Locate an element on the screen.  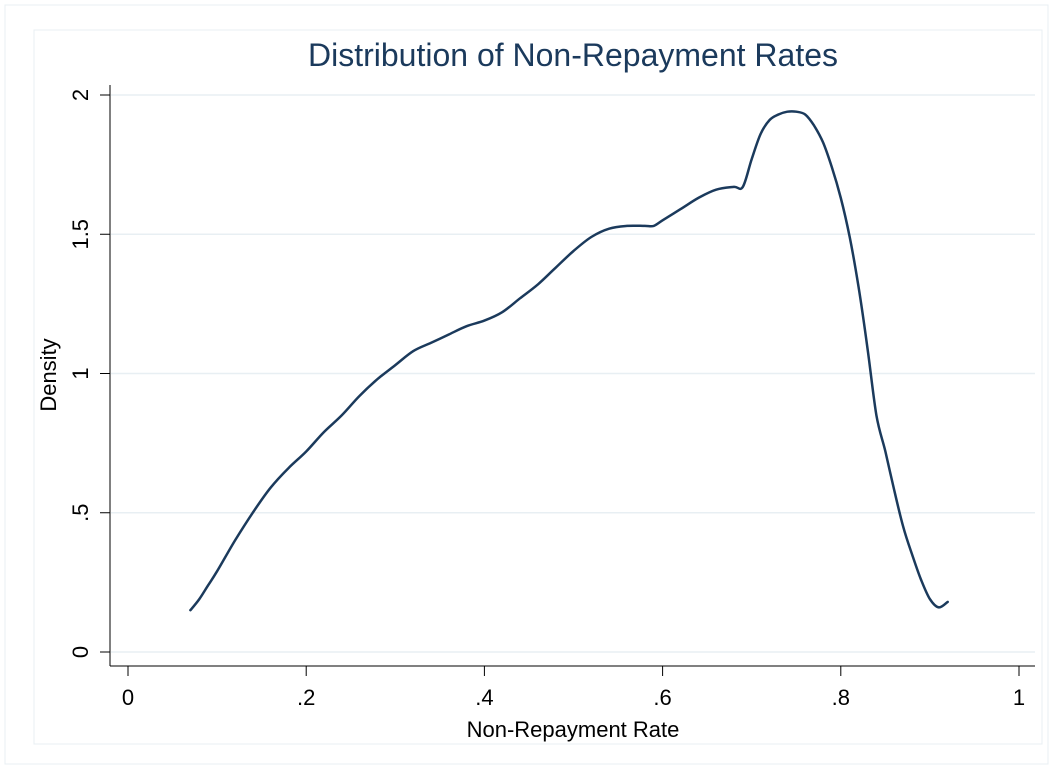
x-tick-label: .8 is located at coordinates (841, 697).